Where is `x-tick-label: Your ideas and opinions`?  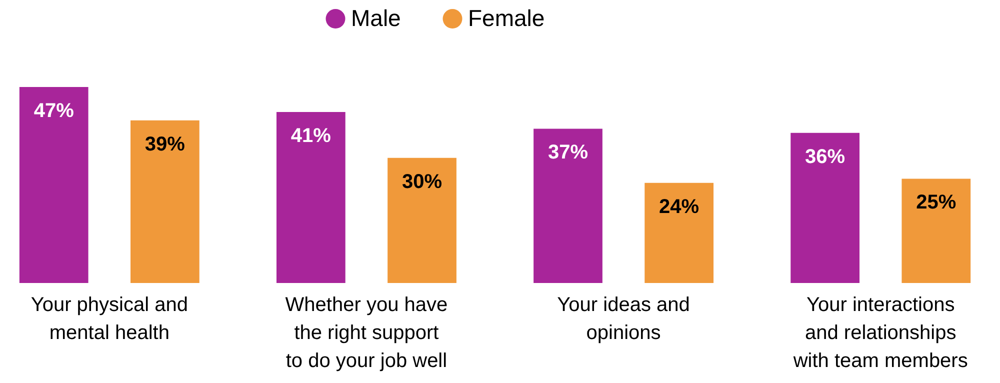
x-tick-label: Your ideas and opinions is located at coordinates (623, 319).